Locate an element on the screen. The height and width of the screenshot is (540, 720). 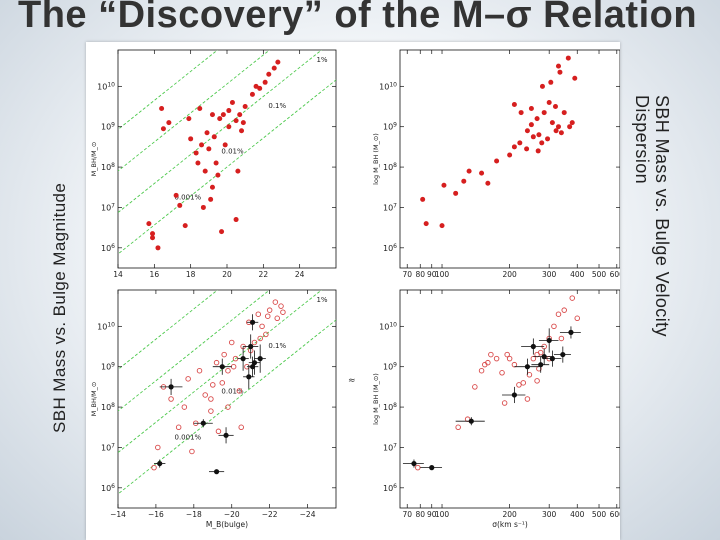
x-tick-label: 600 is located at coordinates (615, 274).